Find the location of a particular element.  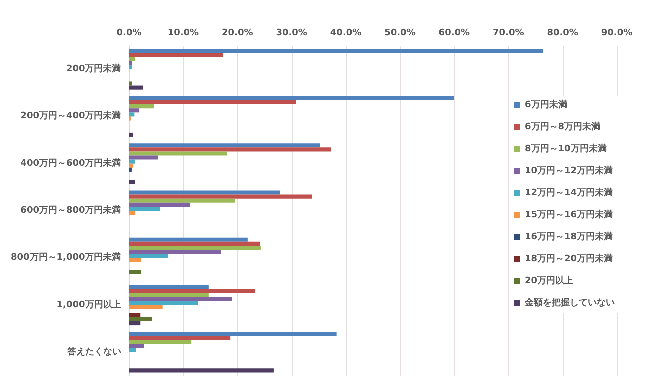

legend-label: 16万円～18万円未満 is located at coordinates (569, 237).